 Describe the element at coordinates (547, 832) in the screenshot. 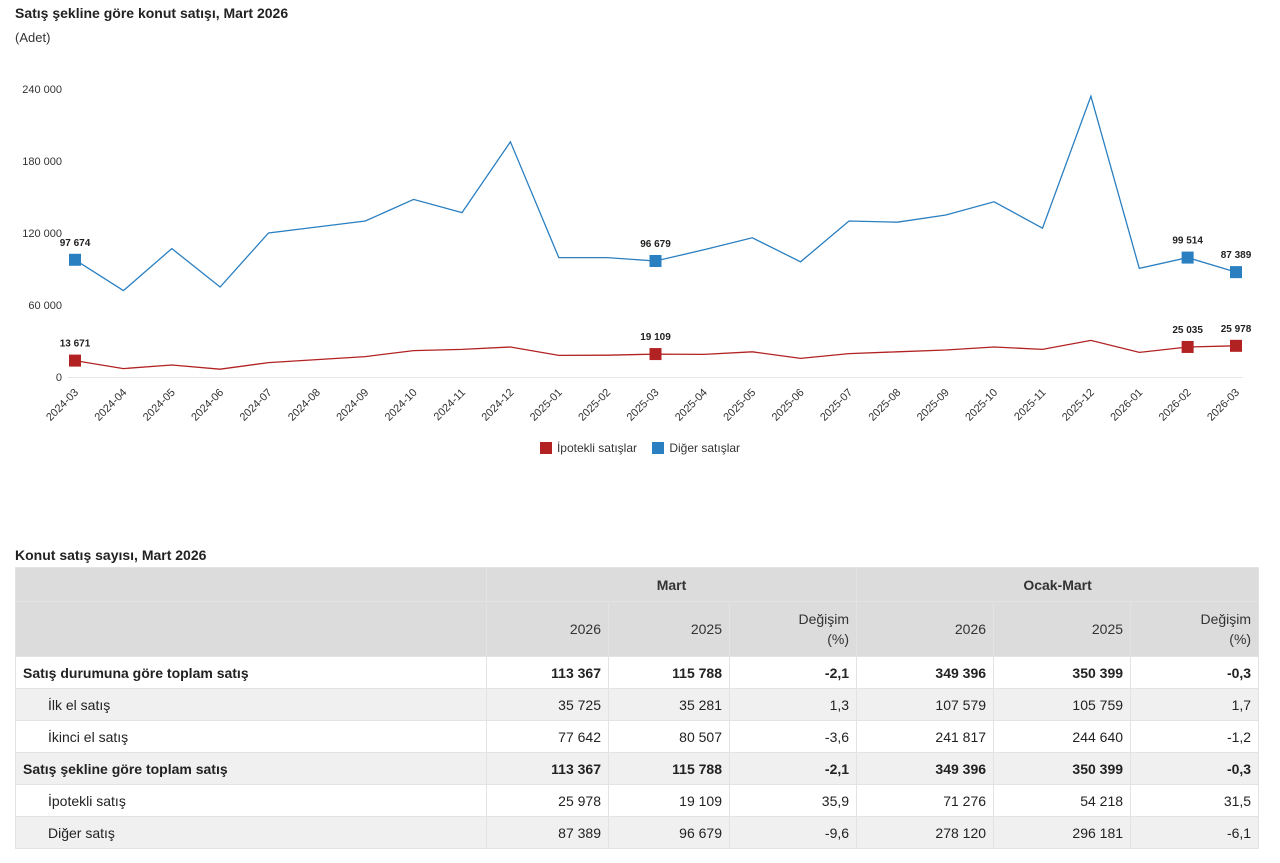

I see `cell: 87 389` at that location.